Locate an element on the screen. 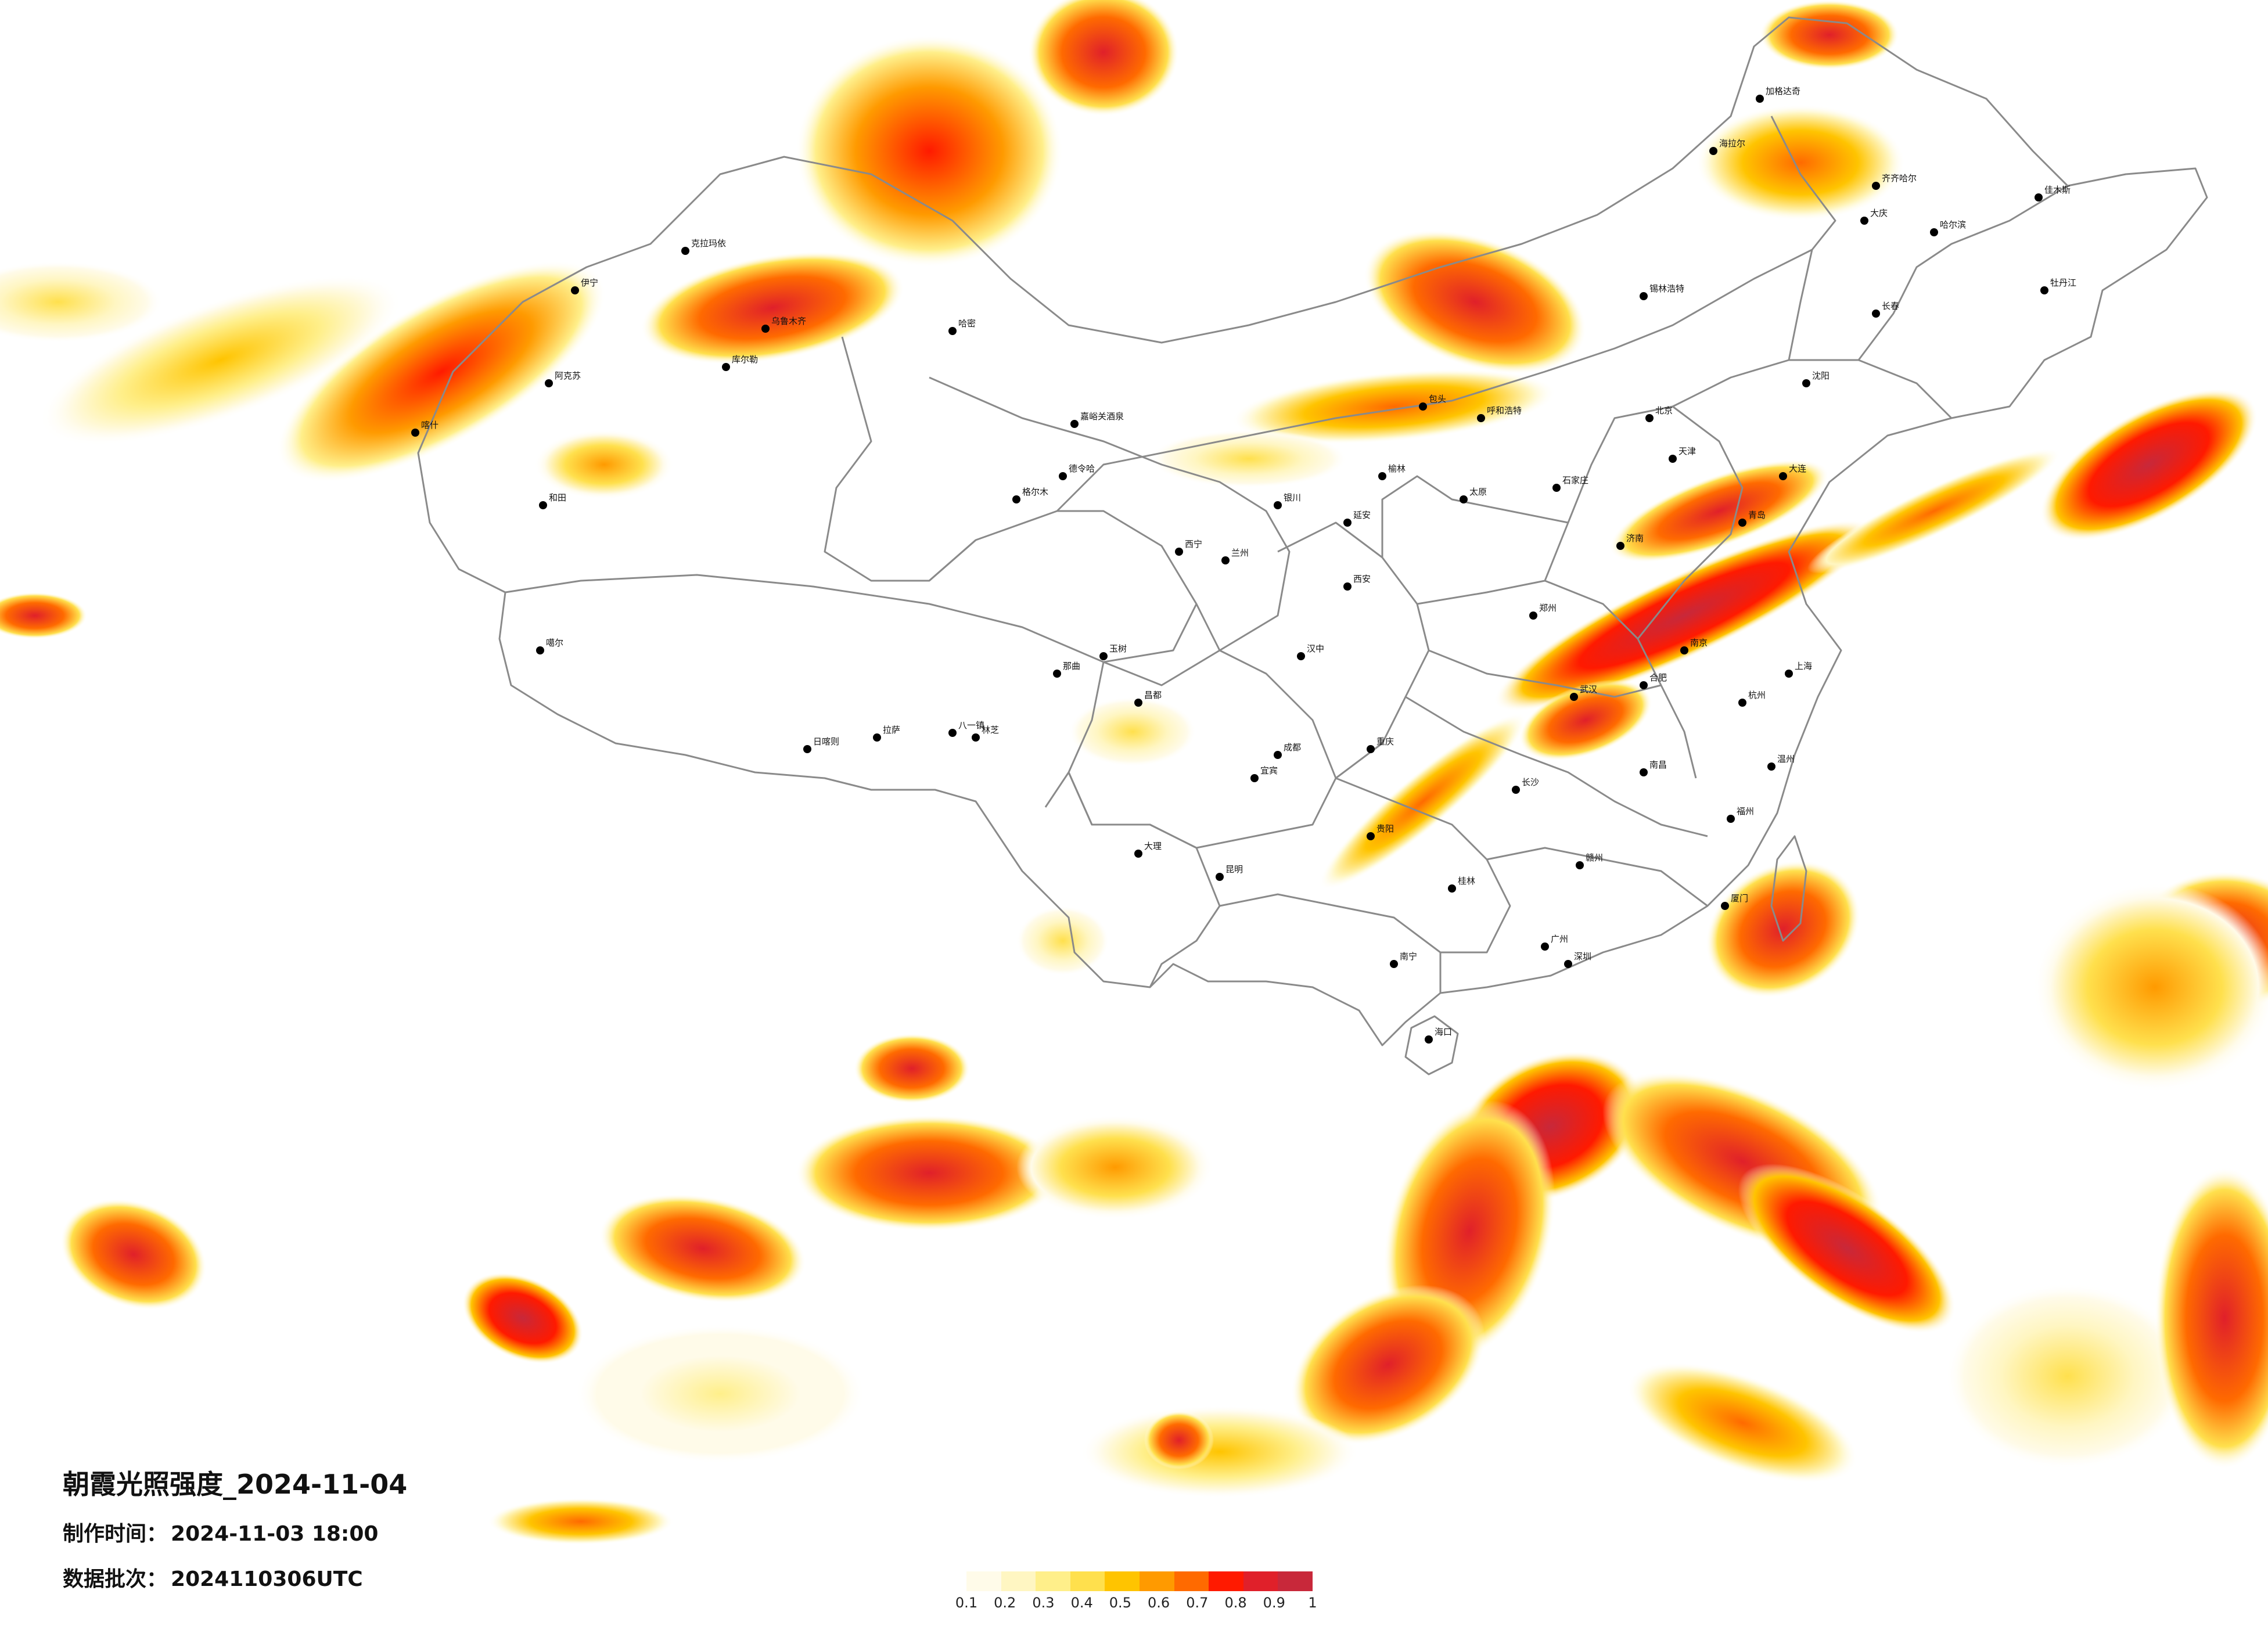 The height and width of the screenshot is (1626, 2268). city-label: 榆林 is located at coordinates (1397, 469).